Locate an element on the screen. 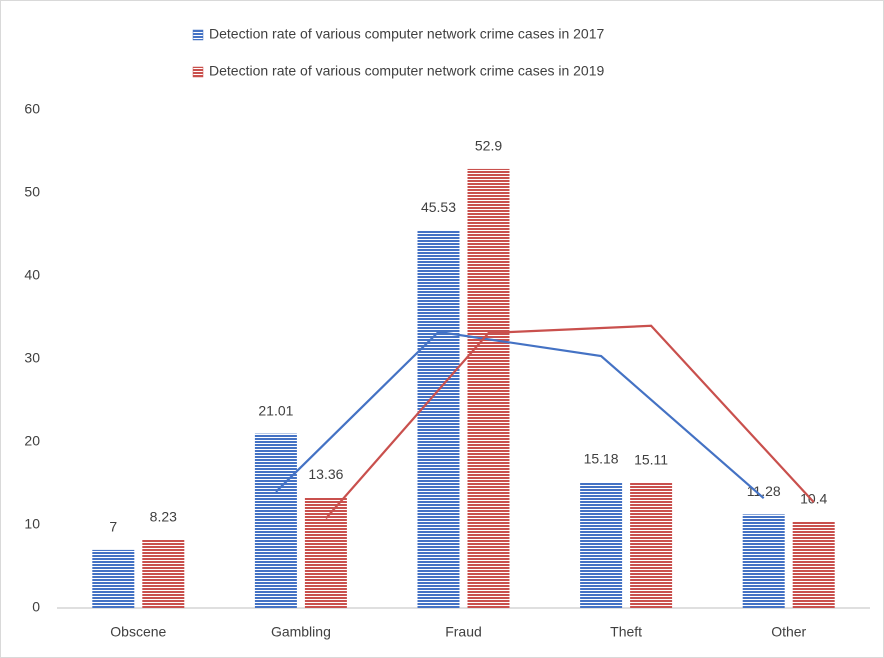 This screenshot has width=884, height=658. y-tick-label: 50 is located at coordinates (32, 192).